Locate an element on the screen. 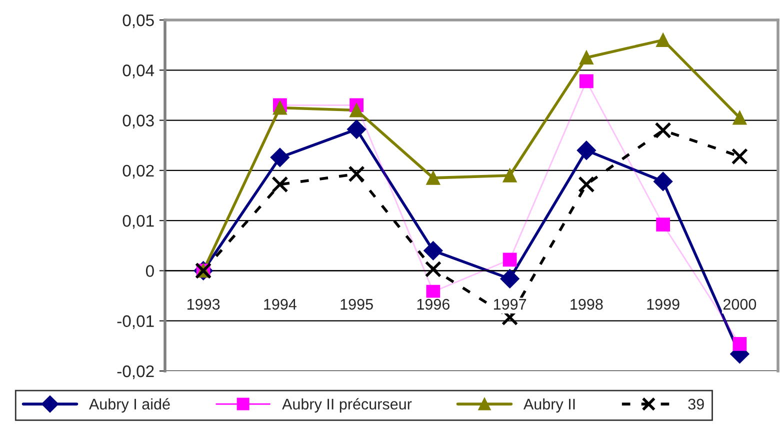 The width and height of the screenshot is (782, 430). legend-label: 39 is located at coordinates (696, 404).